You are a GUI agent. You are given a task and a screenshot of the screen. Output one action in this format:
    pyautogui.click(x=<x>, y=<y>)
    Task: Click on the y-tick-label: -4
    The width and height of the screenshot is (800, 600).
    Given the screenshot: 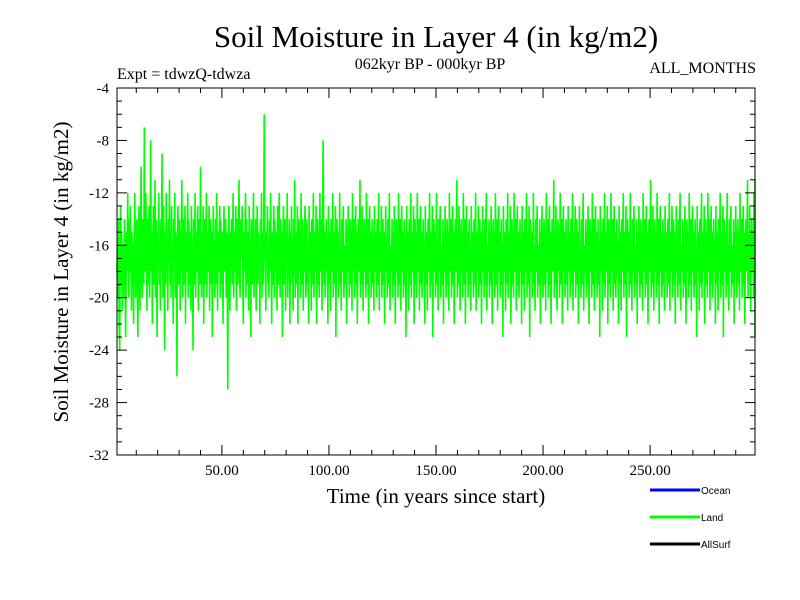 What is the action you would take?
    pyautogui.click(x=103, y=89)
    